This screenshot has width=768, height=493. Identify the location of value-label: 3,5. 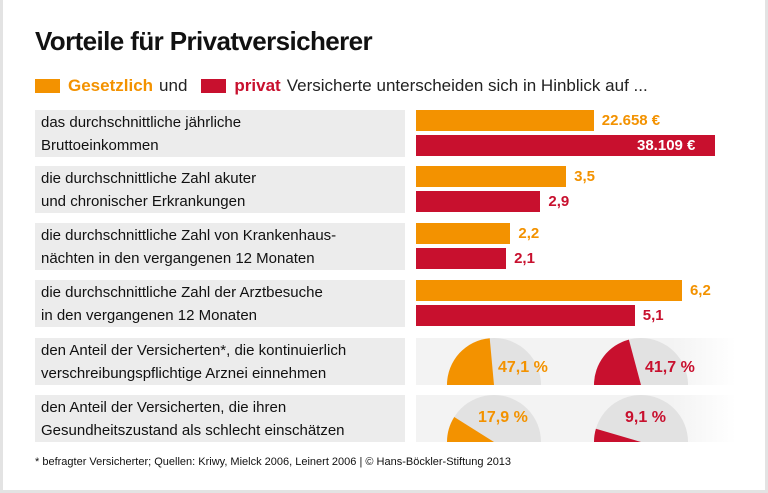
(584, 176).